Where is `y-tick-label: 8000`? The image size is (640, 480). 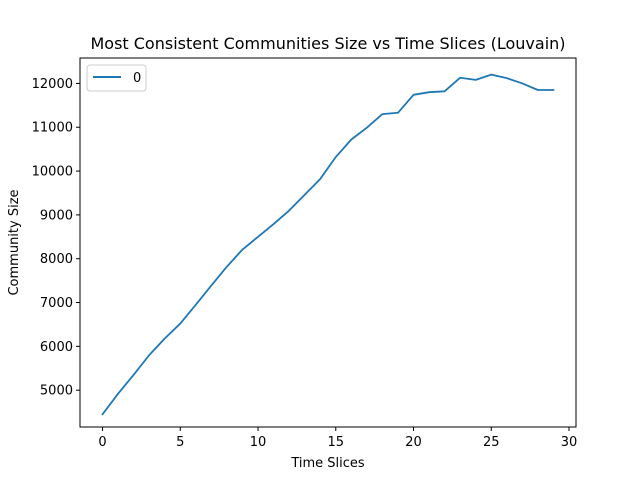 y-tick-label: 8000 is located at coordinates (56, 259).